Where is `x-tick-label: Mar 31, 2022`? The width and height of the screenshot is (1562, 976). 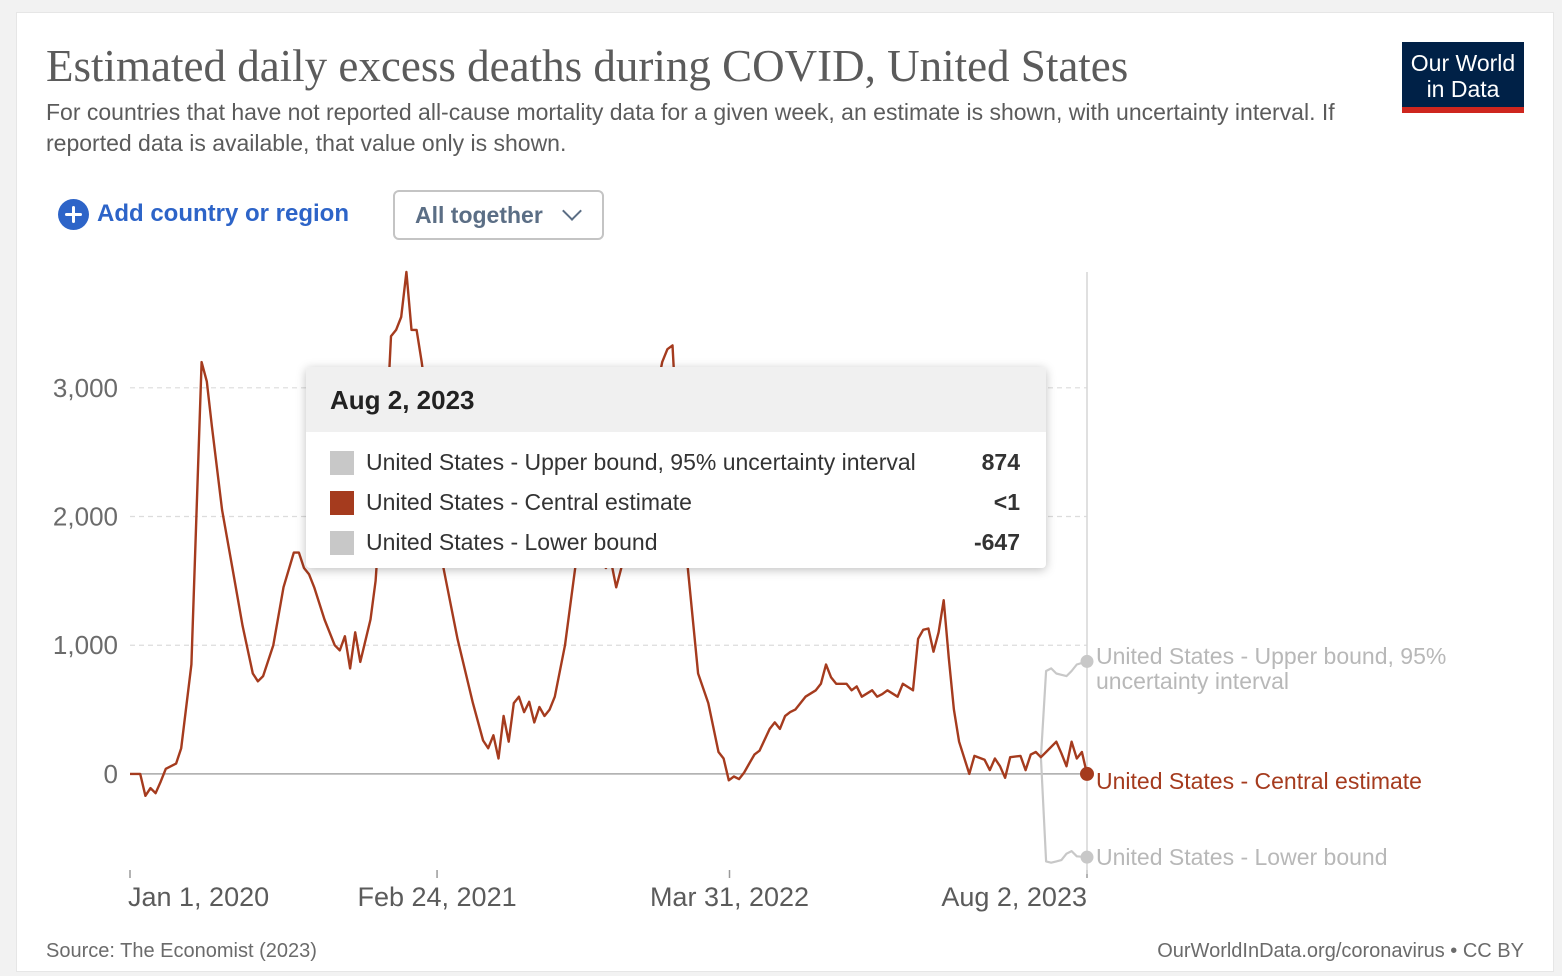 x-tick-label: Mar 31, 2022 is located at coordinates (729, 897).